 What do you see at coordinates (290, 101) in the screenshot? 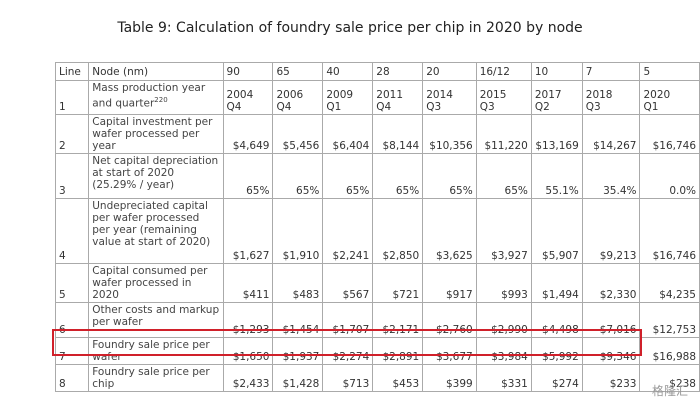
I see `cell-text: 2006 Q4` at bounding box center [290, 101].